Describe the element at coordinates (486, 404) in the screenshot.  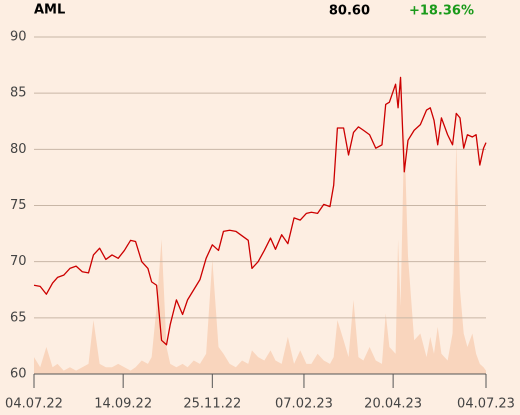
I see `x-tick-label: 04.07.23` at that location.